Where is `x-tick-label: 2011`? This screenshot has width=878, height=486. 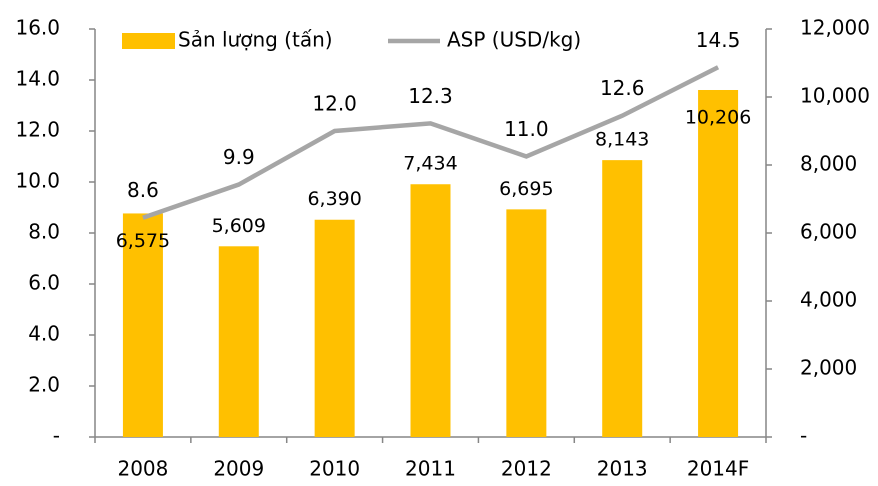 x-tick-label: 2011 is located at coordinates (430, 469).